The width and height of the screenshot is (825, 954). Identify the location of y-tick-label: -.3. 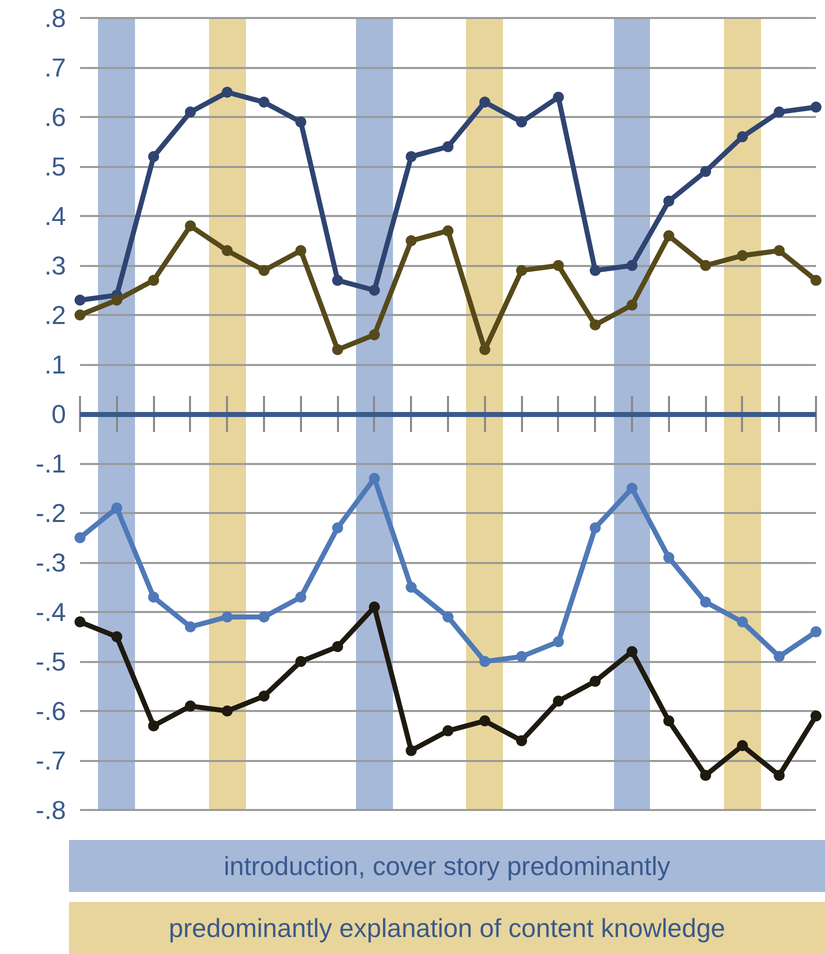
(51, 563).